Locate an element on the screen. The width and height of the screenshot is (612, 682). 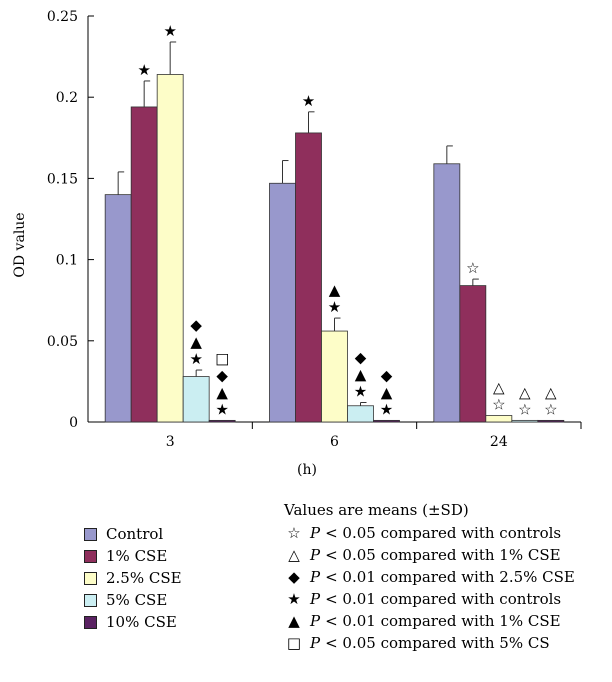
legend-entry-control: Control is located at coordinates (133, 534).